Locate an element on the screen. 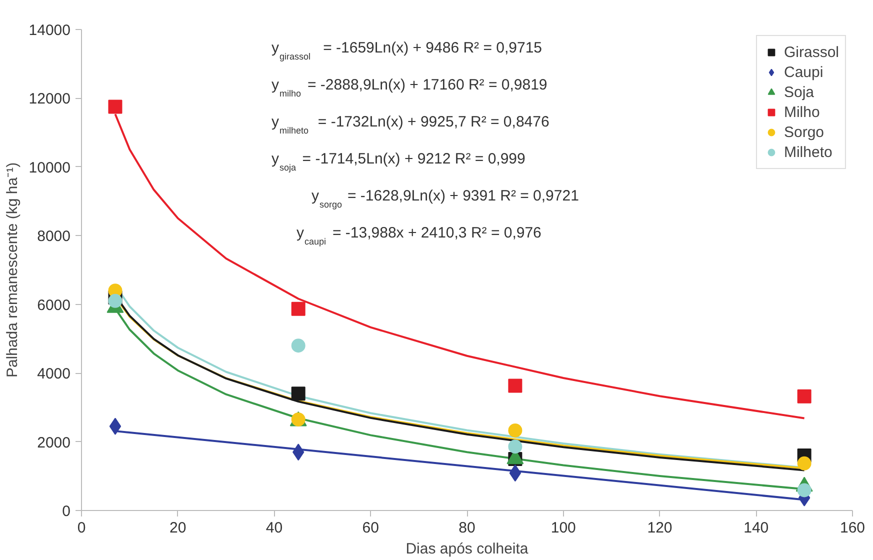 Image resolution: width=873 pixels, height=560 pixels. x-tick-label: 40 is located at coordinates (274, 528).